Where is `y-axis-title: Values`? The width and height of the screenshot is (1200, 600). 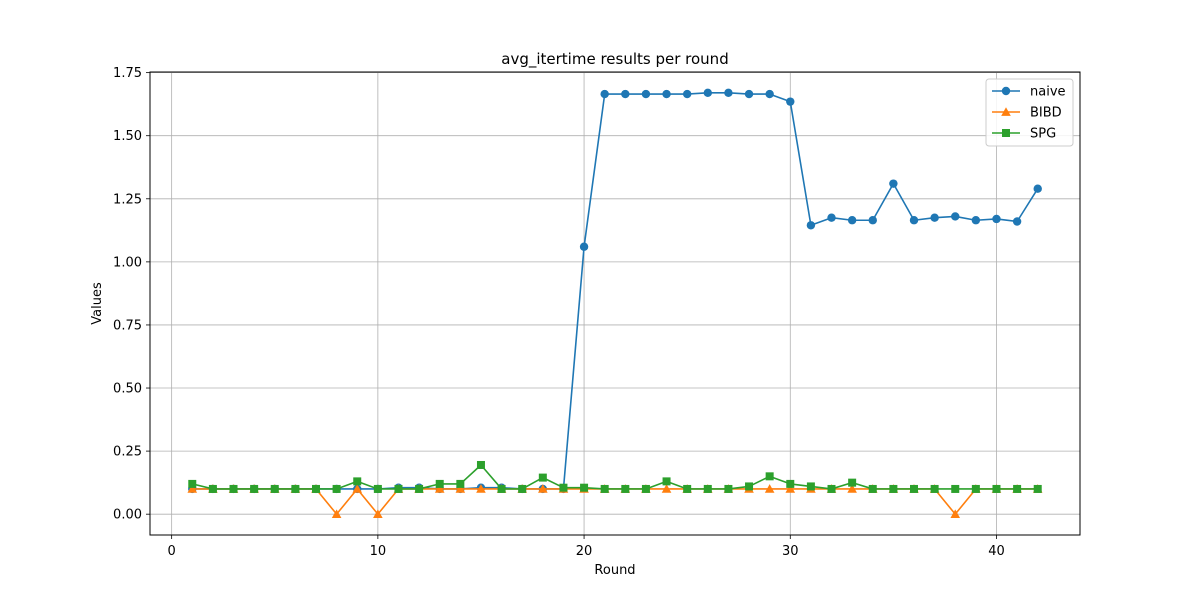
y-axis-title: Values is located at coordinates (97, 303).